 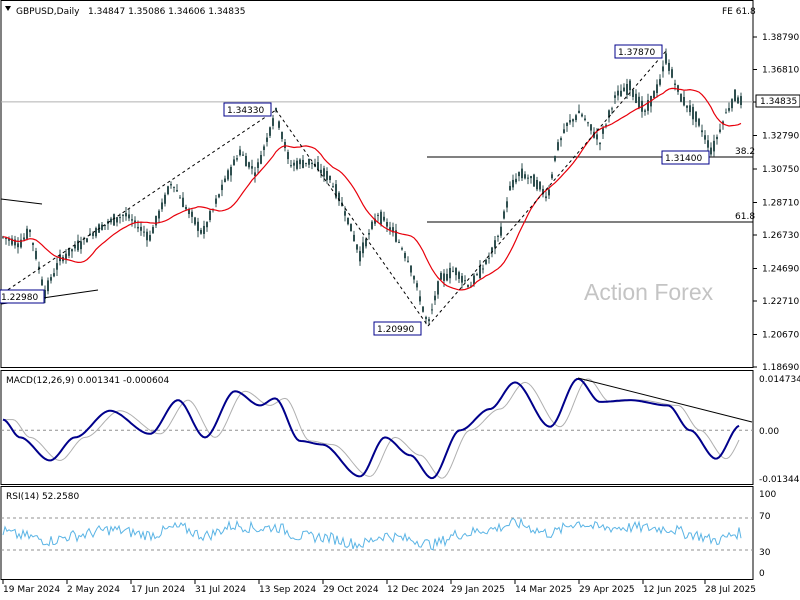 What do you see at coordinates (780, 38) in the screenshot?
I see `price-tick-label: 1.38790` at bounding box center [780, 38].